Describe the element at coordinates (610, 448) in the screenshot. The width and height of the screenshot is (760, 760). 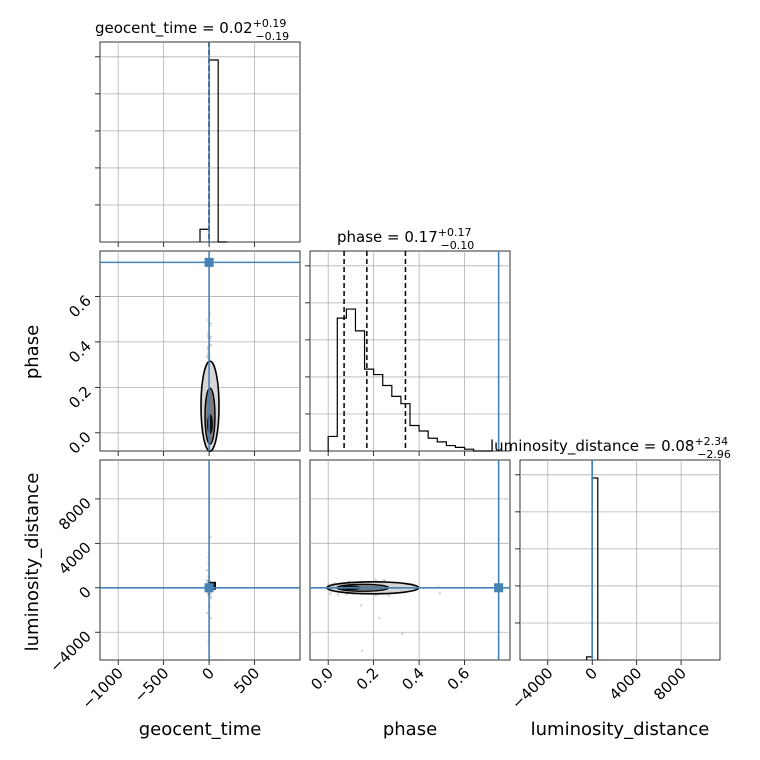
I see `title-luminosity-distance: luminosity_distance = 0.08+2.34 −2.96` at that location.